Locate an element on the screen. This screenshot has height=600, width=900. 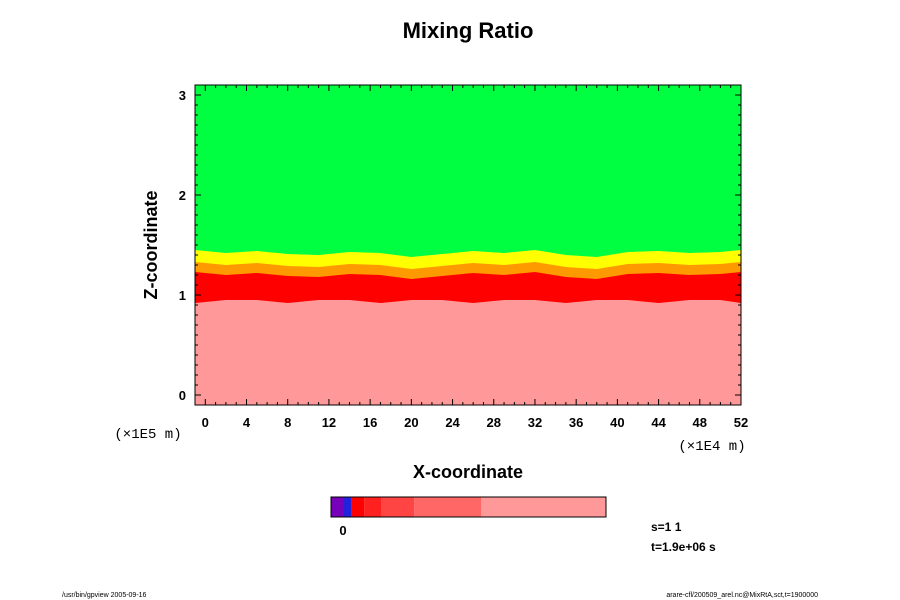
x-scale-label: (×1E4 m) is located at coordinates (711, 447).